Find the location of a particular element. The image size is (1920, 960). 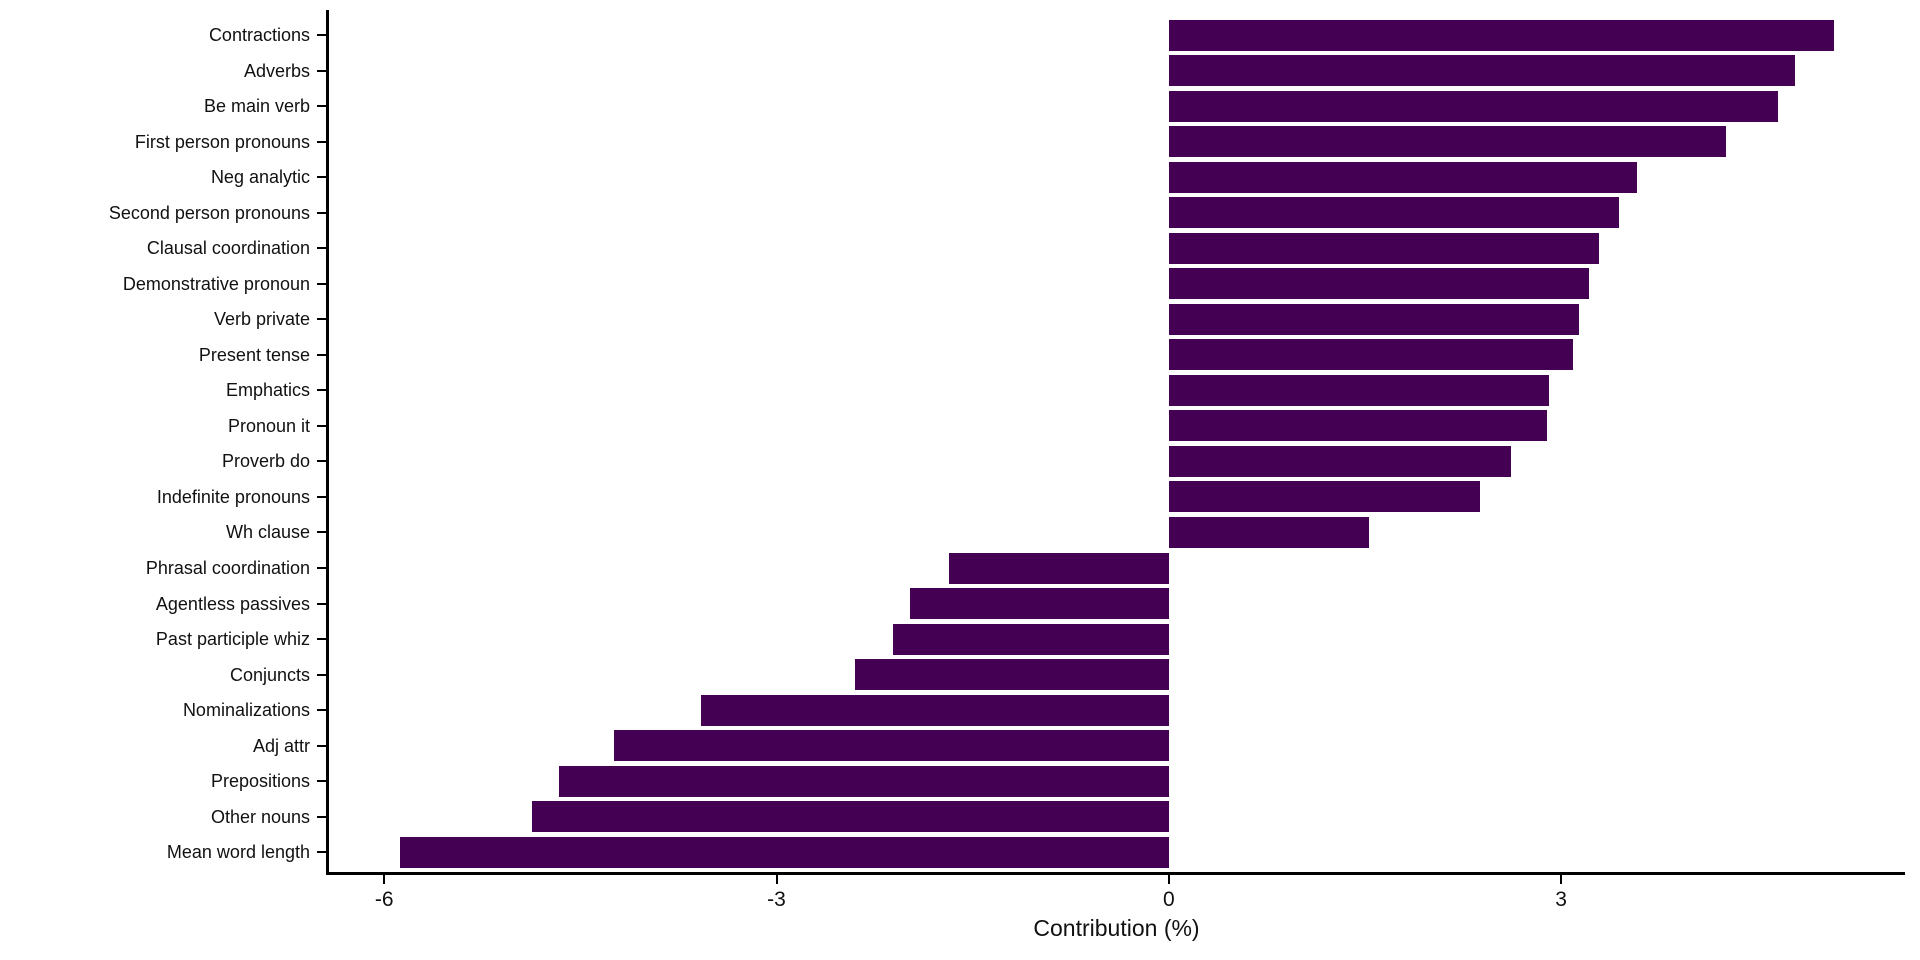

x-tick-label: 0 is located at coordinates (1168, 899).